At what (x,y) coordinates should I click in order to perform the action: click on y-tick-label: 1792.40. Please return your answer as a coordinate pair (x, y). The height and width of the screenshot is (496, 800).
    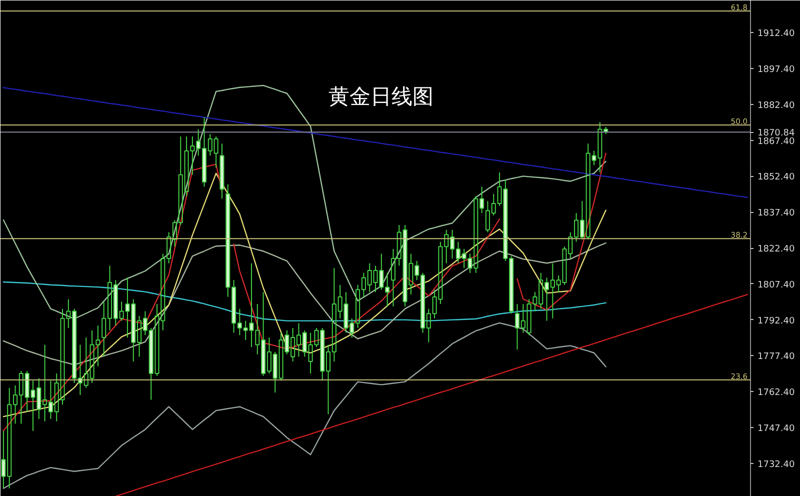
    Looking at the image, I should click on (776, 321).